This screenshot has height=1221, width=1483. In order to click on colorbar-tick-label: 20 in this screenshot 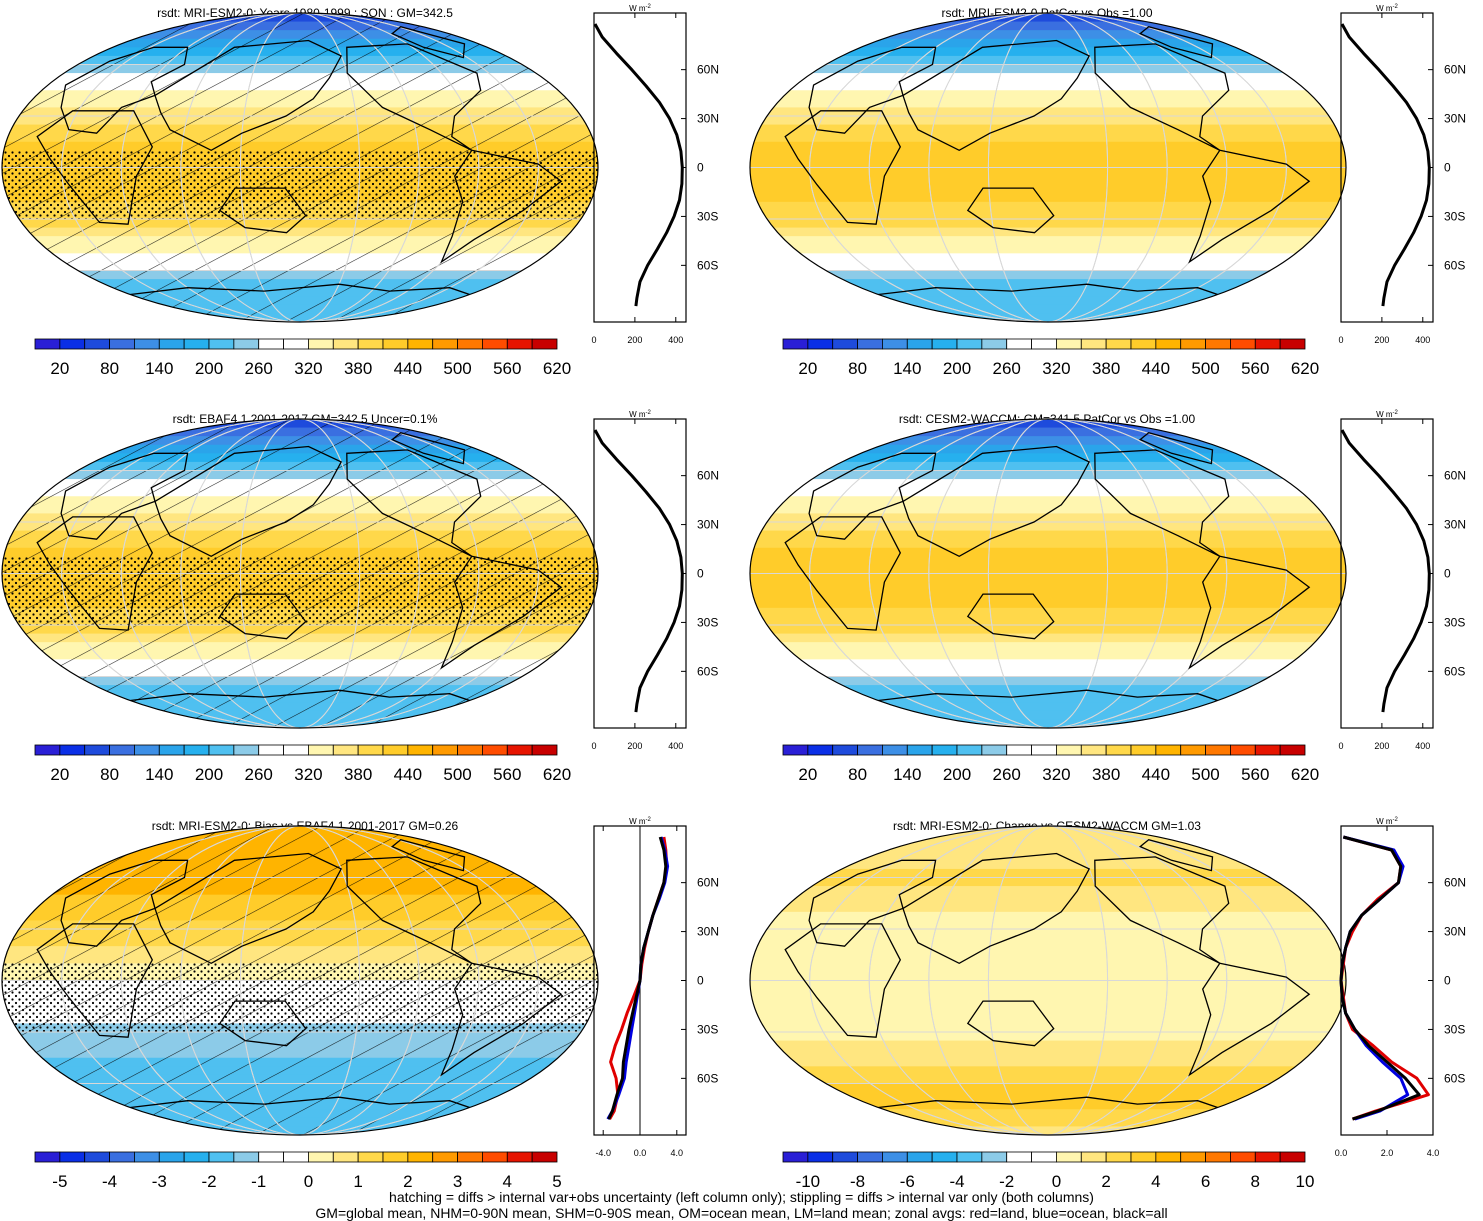, I will do `click(807, 774)`.